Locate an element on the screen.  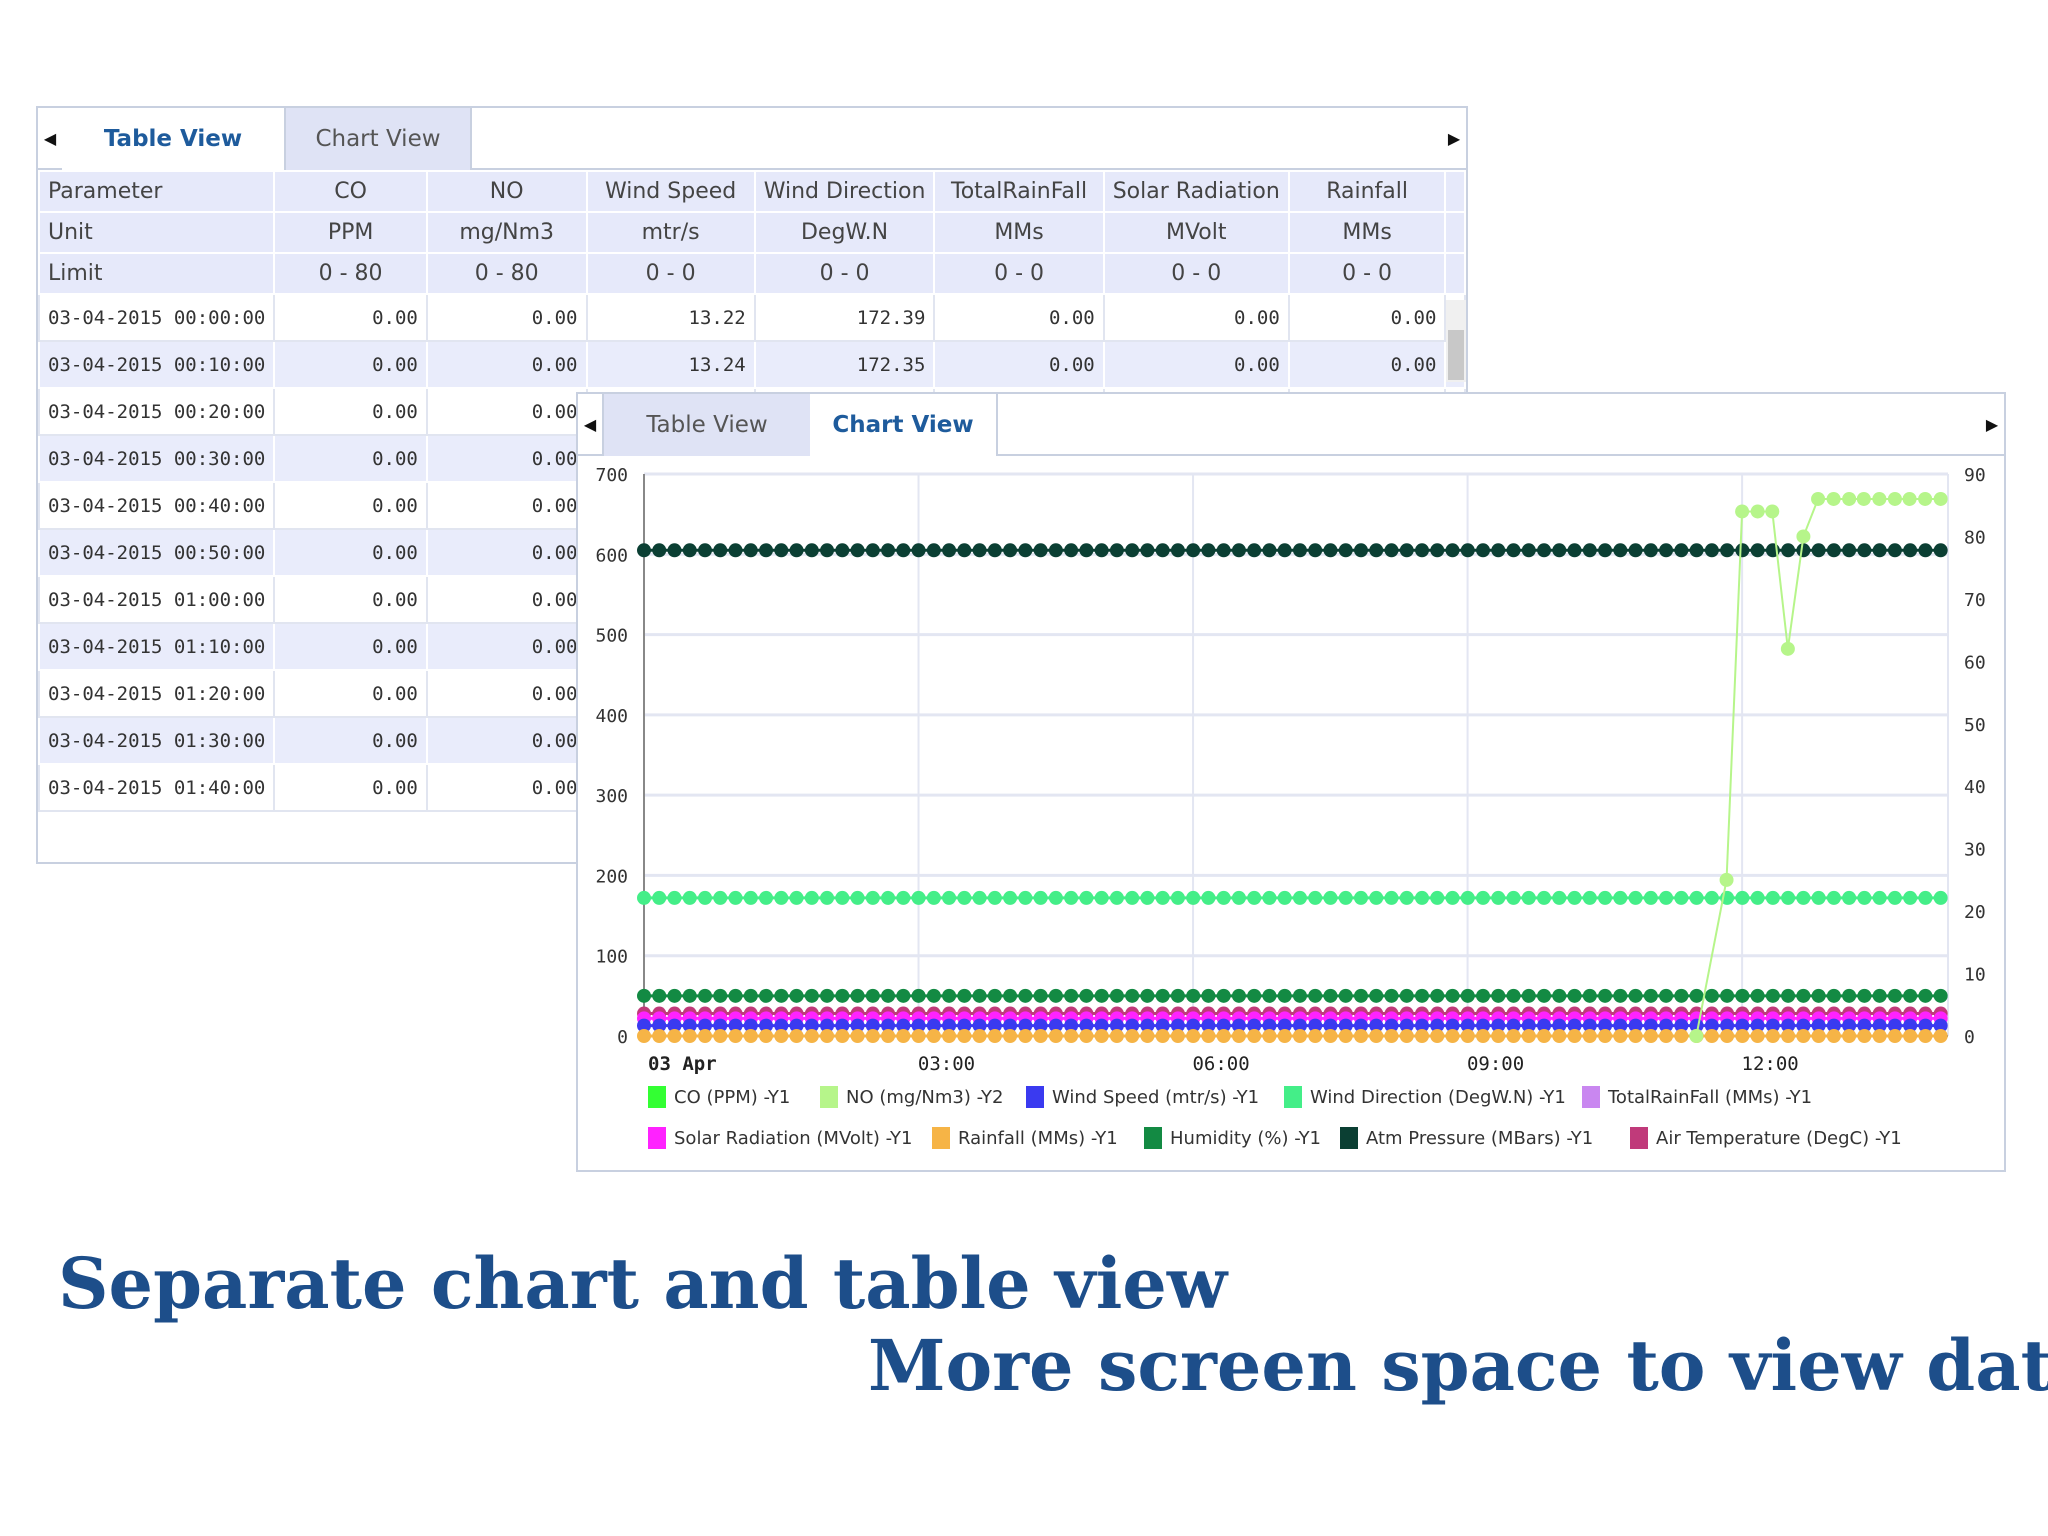
header-row: Unit PPM mg/Nm3 mtr/s DegW.N MMs MVolt MMs is located at coordinates (752, 232).